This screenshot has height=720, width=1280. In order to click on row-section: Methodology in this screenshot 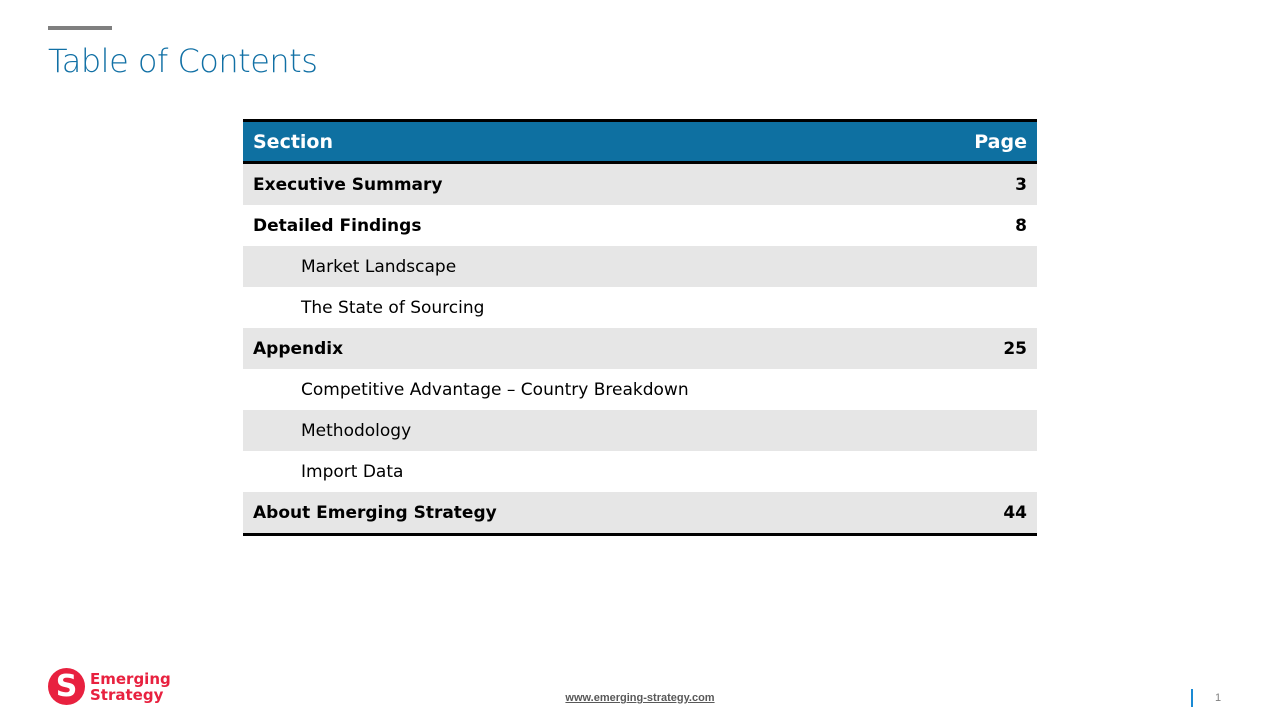, I will do `click(356, 430)`.